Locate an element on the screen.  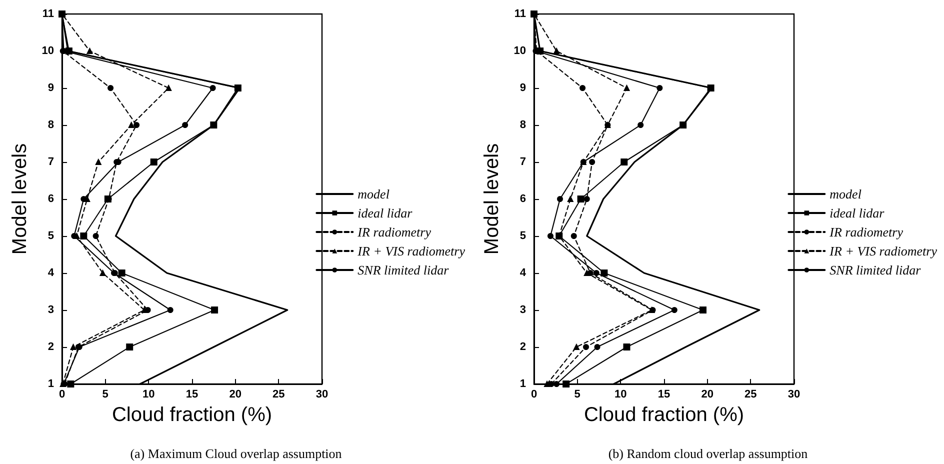
text: (a) Maximum Cloud overlap assumption is located at coordinates (236, 453).